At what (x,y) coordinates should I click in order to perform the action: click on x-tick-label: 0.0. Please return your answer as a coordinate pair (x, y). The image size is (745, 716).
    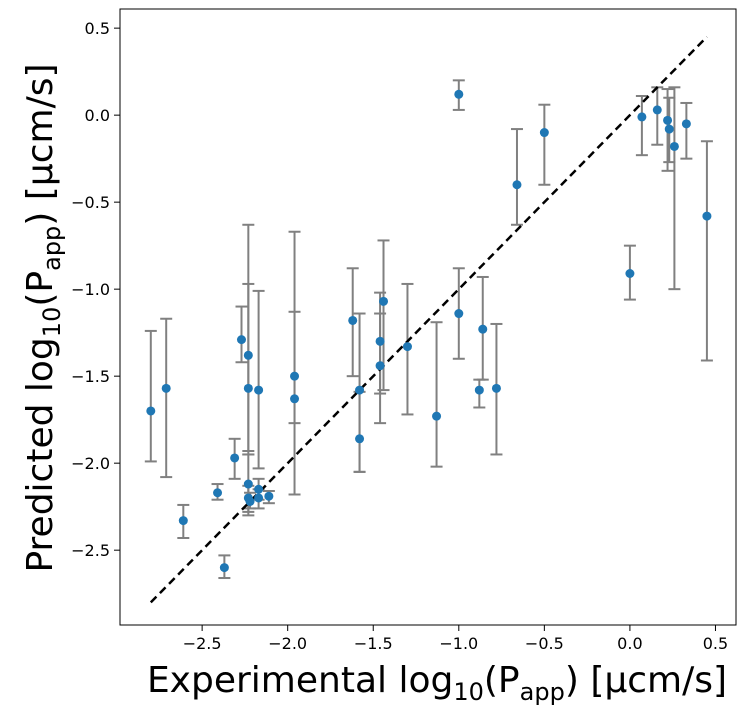
    Looking at the image, I should click on (629, 643).